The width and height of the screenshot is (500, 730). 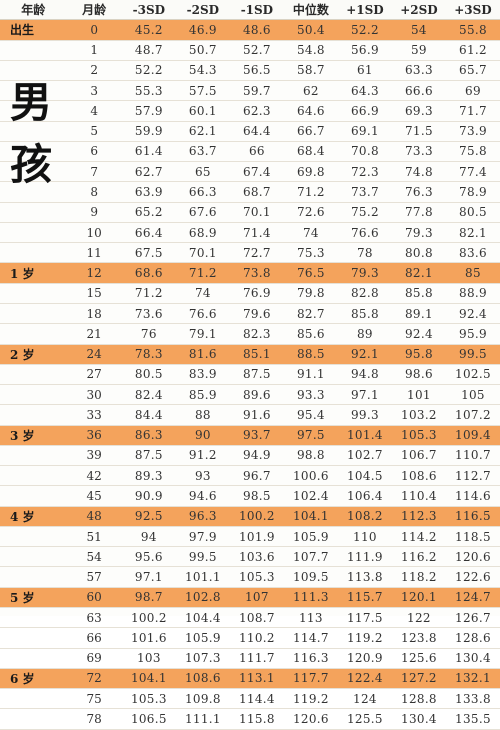 I want to click on month-header: 月龄, so click(x=94, y=10).